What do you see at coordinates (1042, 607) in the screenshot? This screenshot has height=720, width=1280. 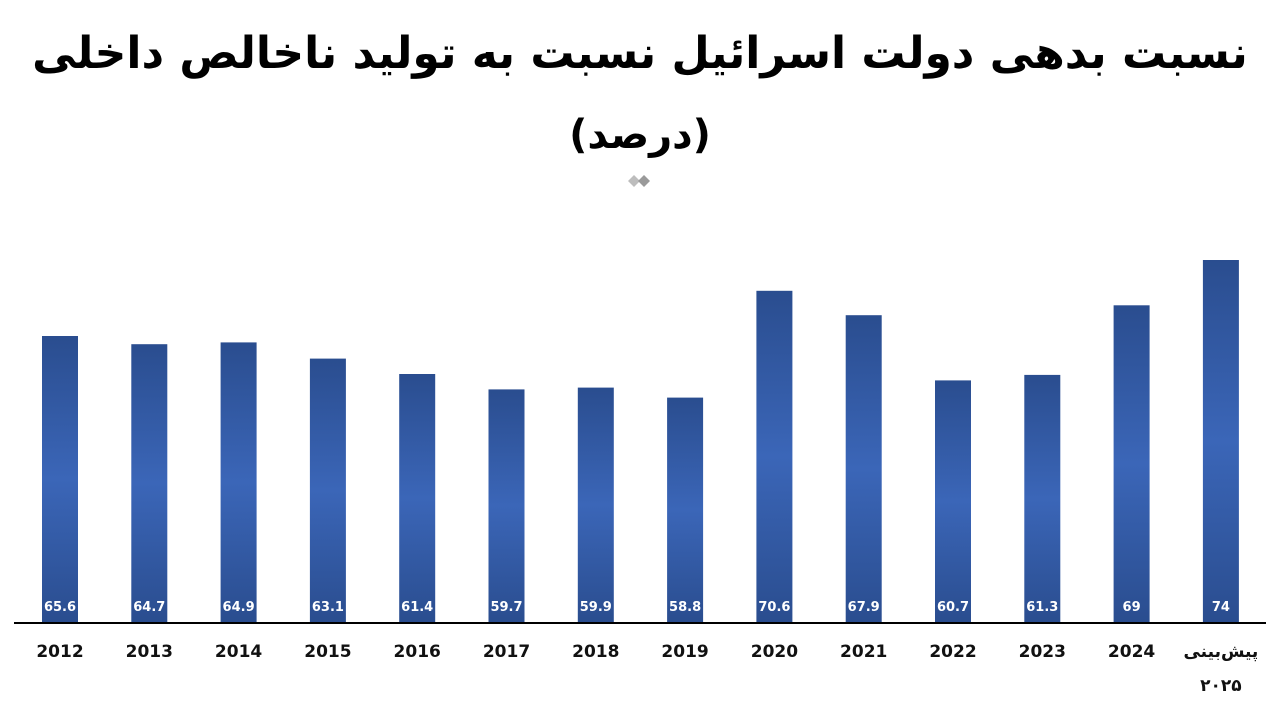 I see `data-label: 61.3` at bounding box center [1042, 607].